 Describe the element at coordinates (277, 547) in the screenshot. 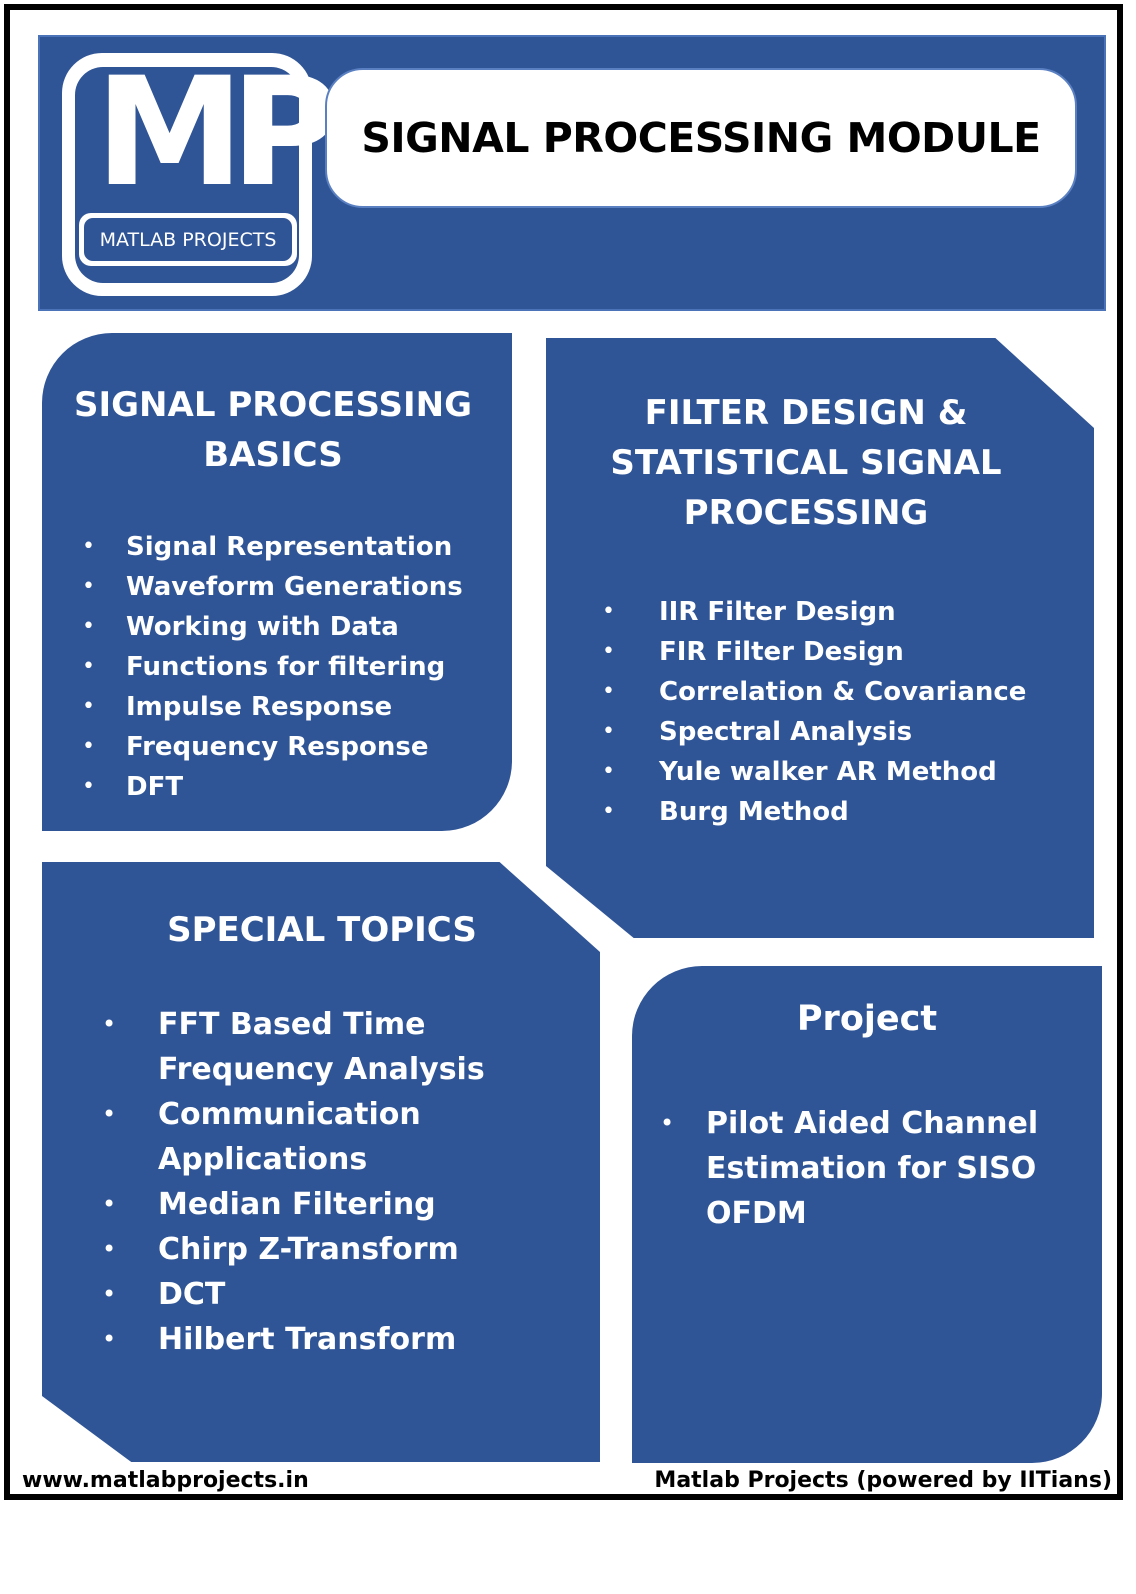

I see `list-item: Signal Representation` at that location.